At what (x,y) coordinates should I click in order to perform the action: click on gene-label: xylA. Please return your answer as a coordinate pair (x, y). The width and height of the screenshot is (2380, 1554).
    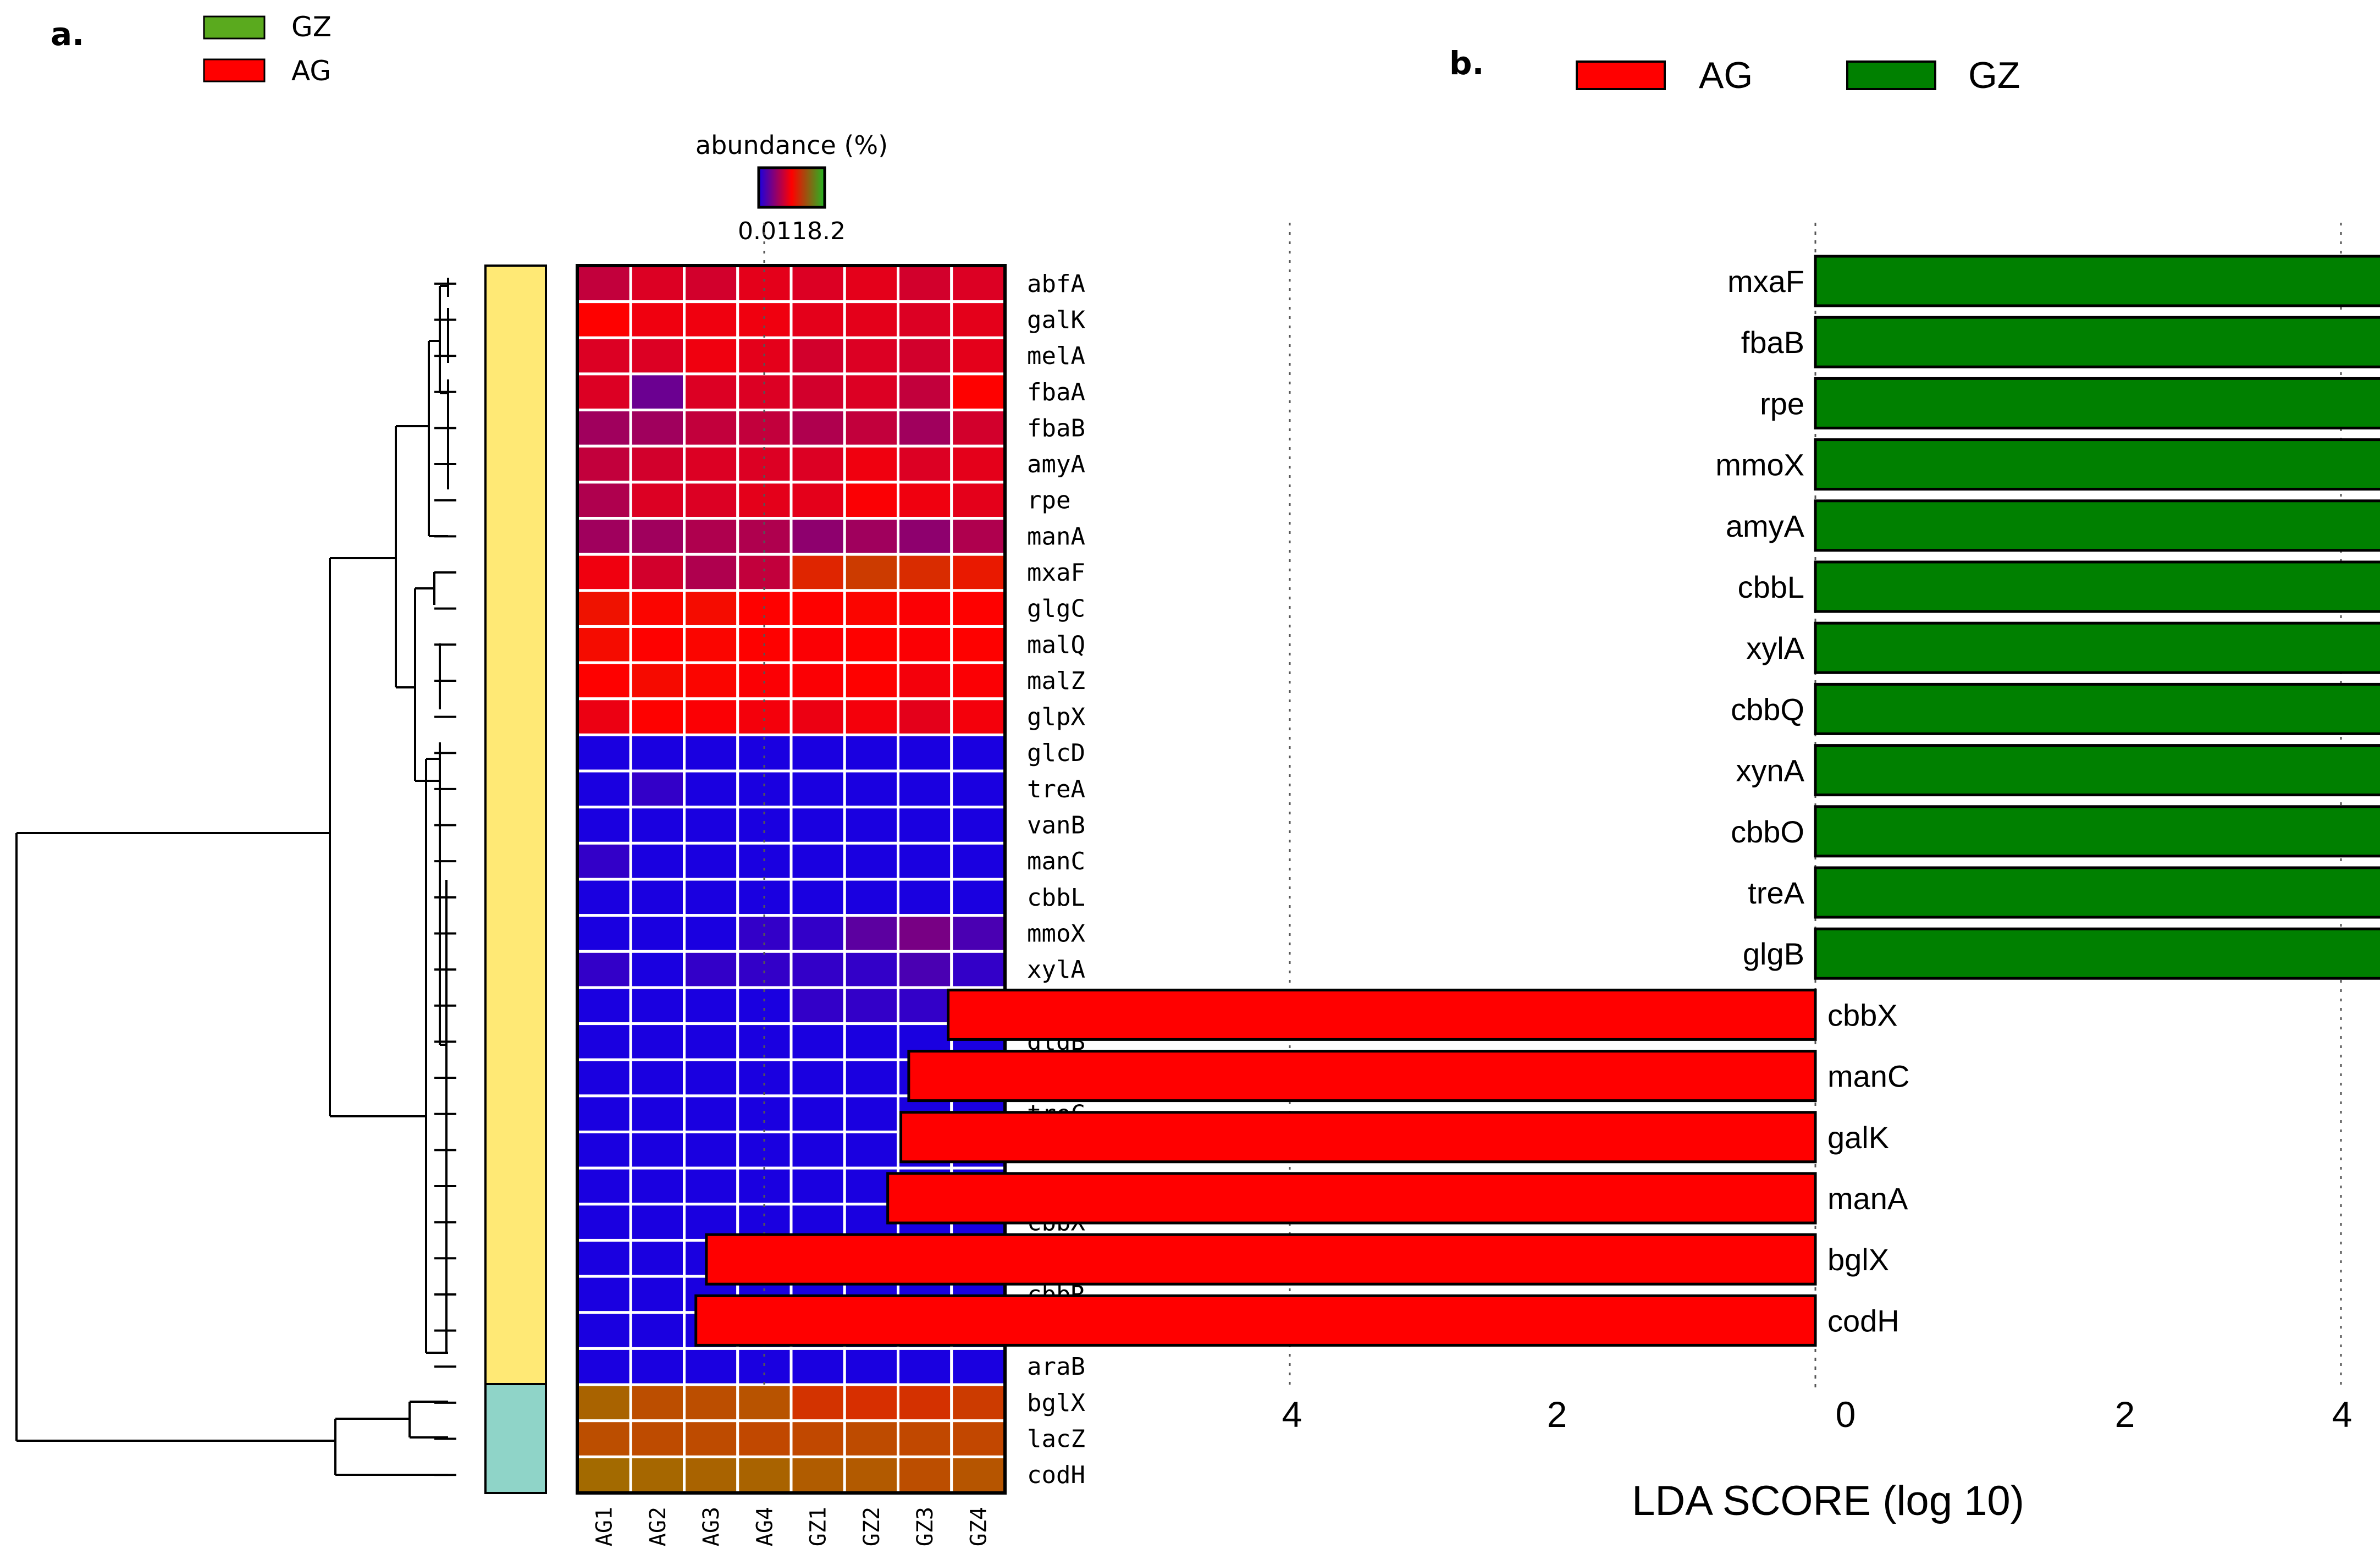
    Looking at the image, I should click on (1056, 970).